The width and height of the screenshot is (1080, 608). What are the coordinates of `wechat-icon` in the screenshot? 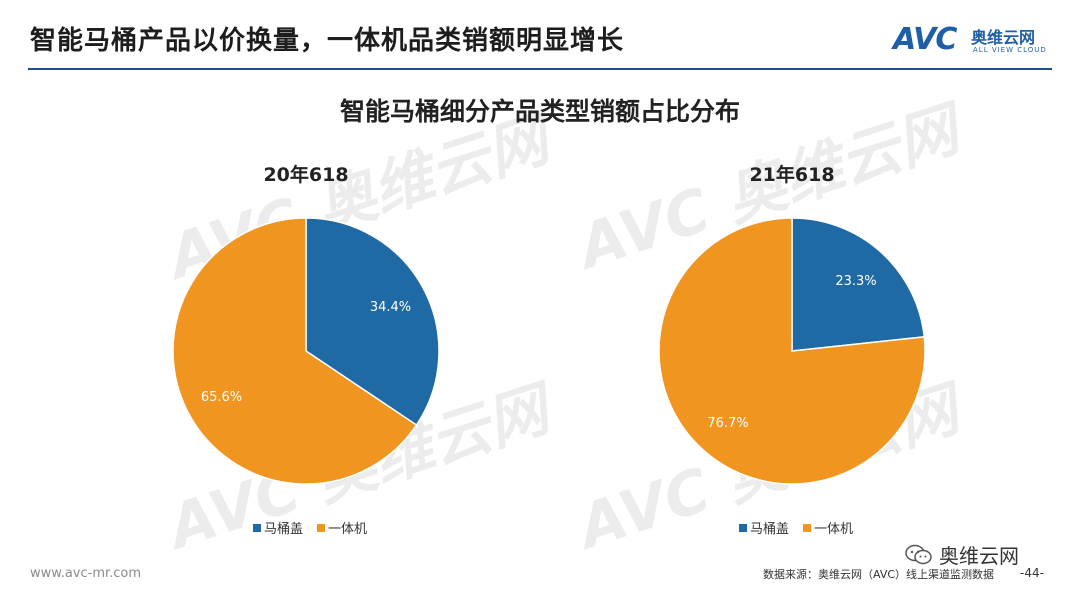 It's located at (918, 554).